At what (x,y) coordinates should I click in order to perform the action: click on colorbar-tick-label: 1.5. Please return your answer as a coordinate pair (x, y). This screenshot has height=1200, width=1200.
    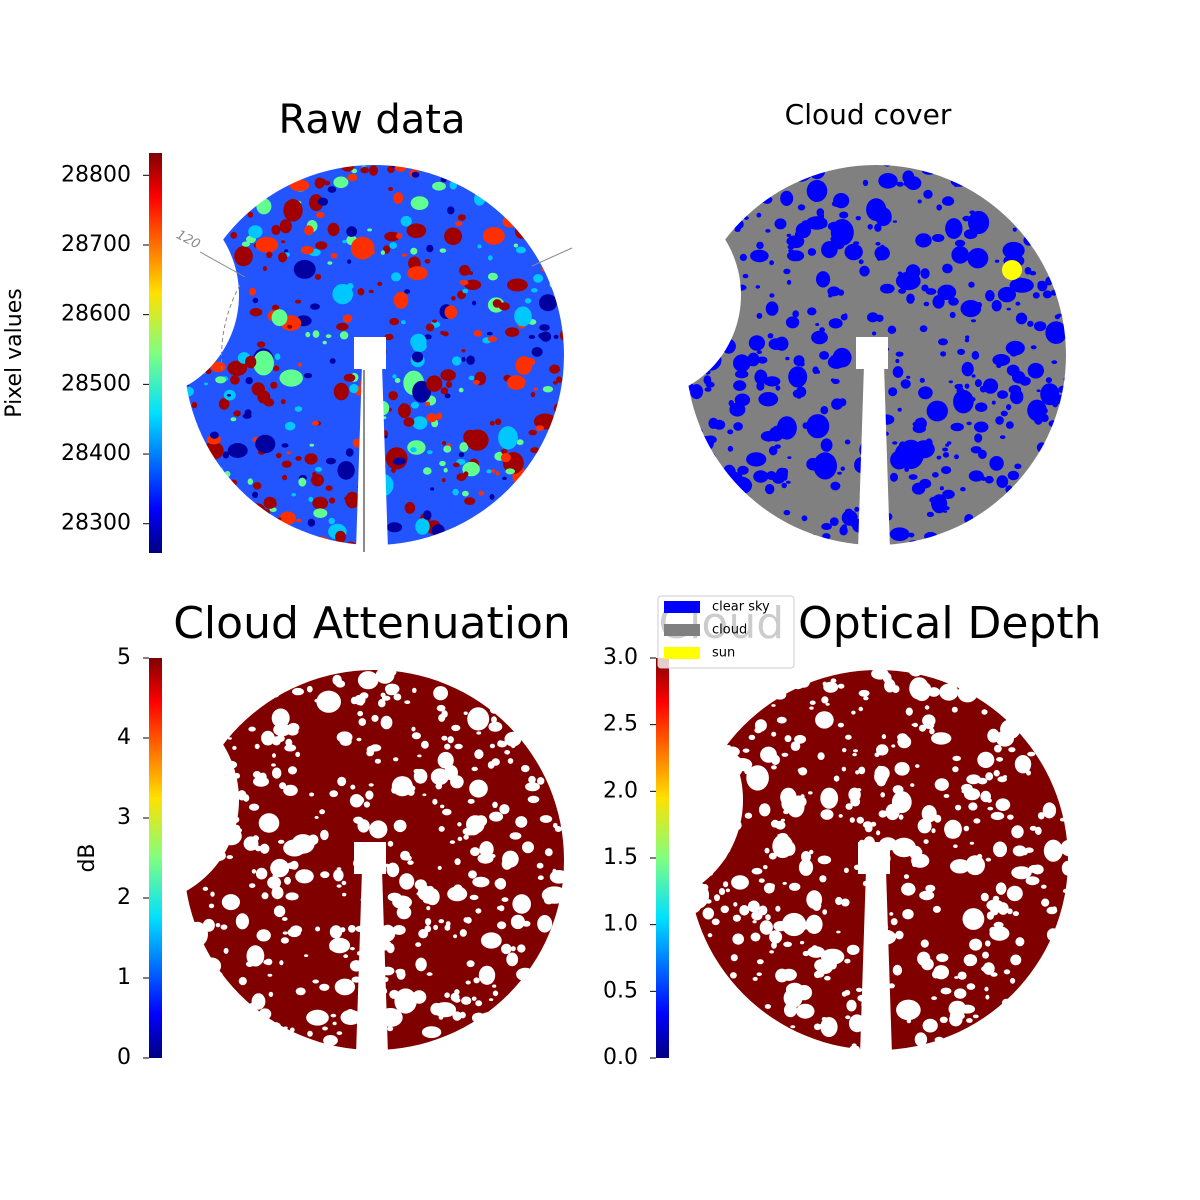
    Looking at the image, I should click on (620, 857).